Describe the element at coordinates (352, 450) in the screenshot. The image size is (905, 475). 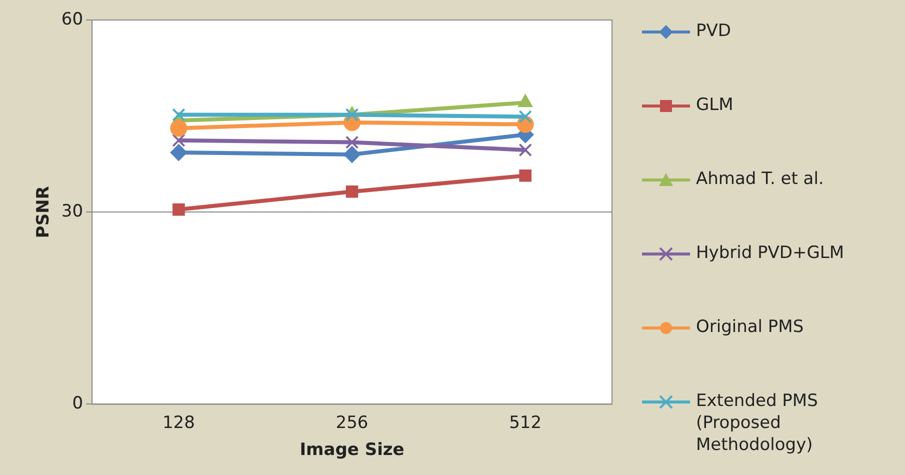
I see `x-axis-title: Image Size` at that location.